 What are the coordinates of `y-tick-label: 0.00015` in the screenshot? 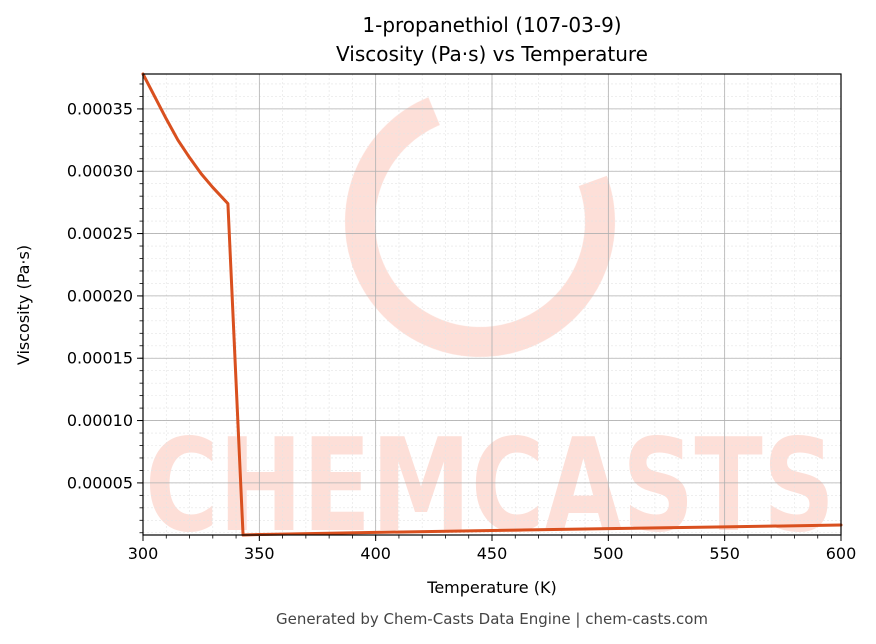 It's located at (100, 358).